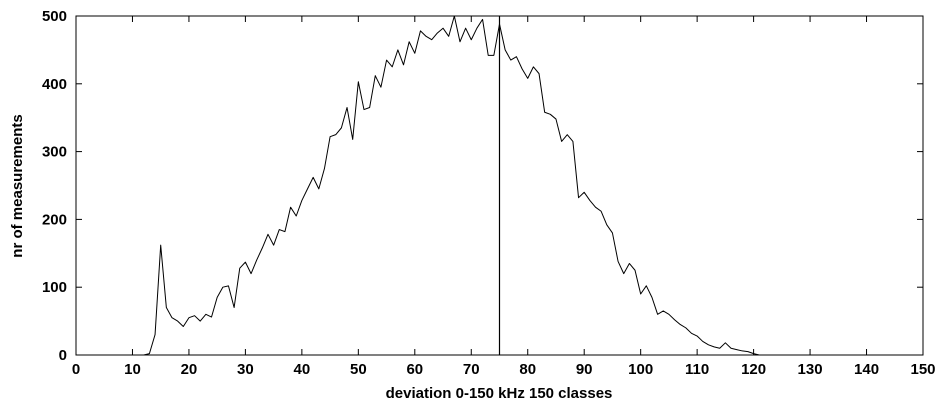 The width and height of the screenshot is (939, 407). Describe the element at coordinates (697, 369) in the screenshot. I see `x-tick-label: 110` at that location.